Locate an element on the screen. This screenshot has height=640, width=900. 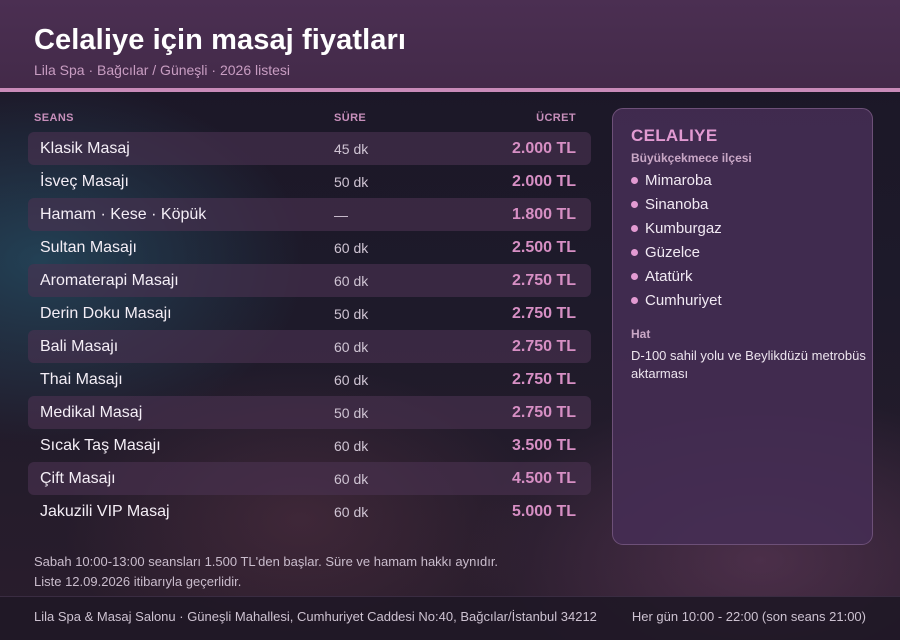
row-name: Bali Masajı is located at coordinates (79, 346).